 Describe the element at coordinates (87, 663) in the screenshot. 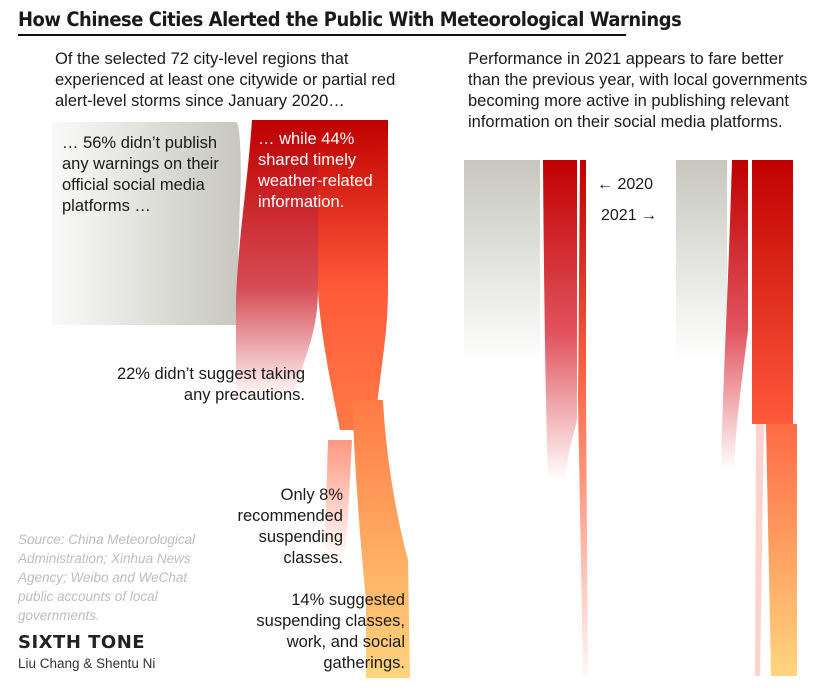

I see `author-credit: Liu Chang & Shentu Ni` at that location.